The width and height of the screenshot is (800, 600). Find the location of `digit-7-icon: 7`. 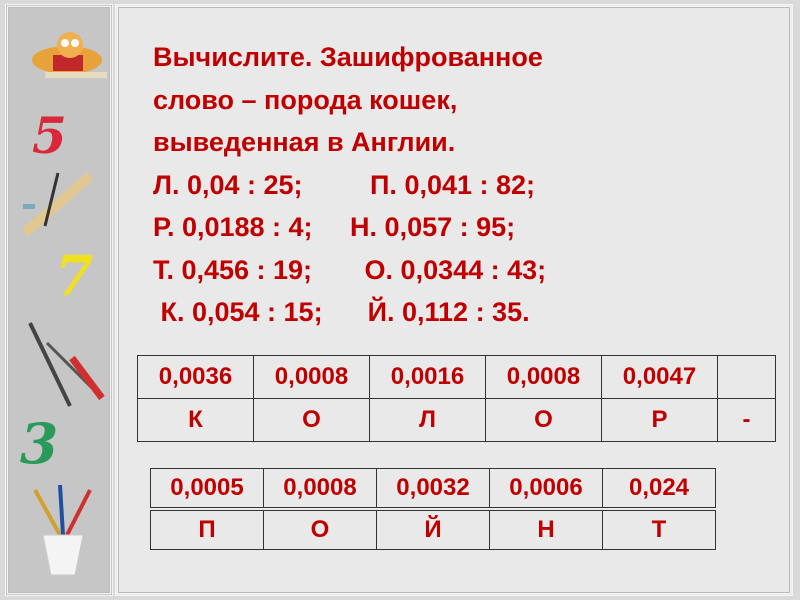

digit-7-icon: 7 is located at coordinates (74, 275).